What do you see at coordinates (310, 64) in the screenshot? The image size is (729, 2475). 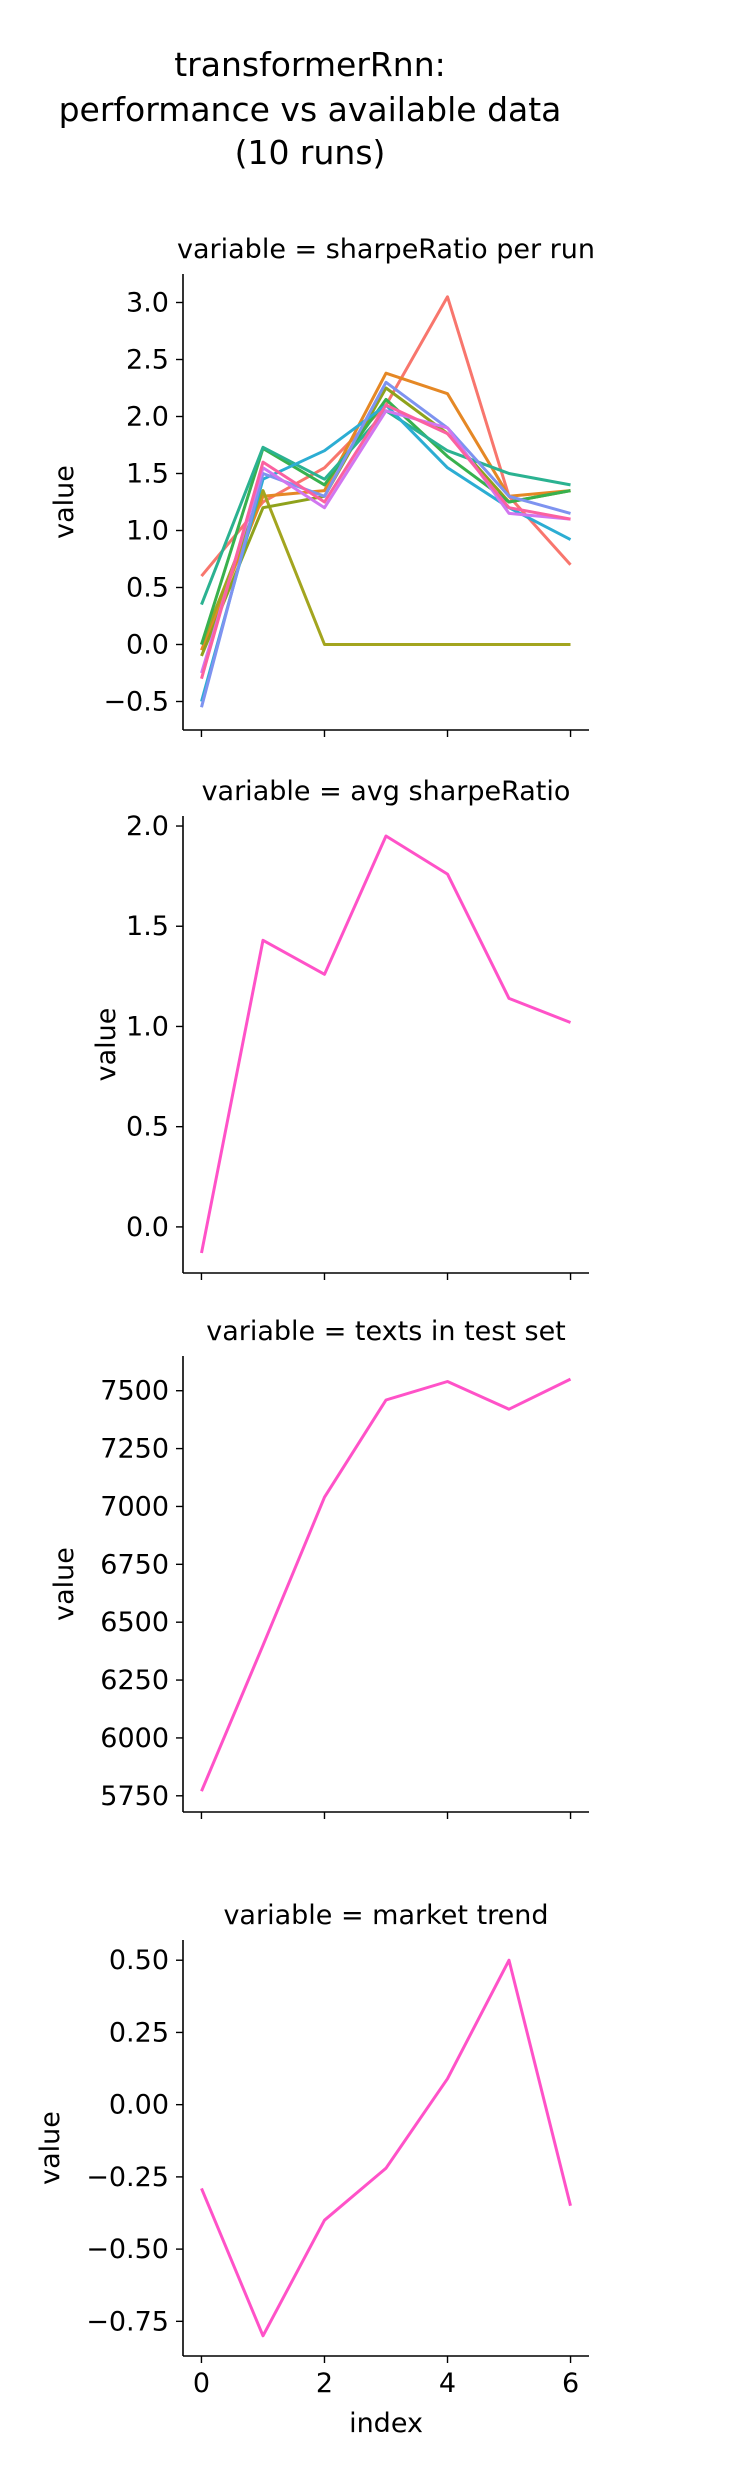 I see `figure-title-line-1: transformerRnn:` at bounding box center [310, 64].